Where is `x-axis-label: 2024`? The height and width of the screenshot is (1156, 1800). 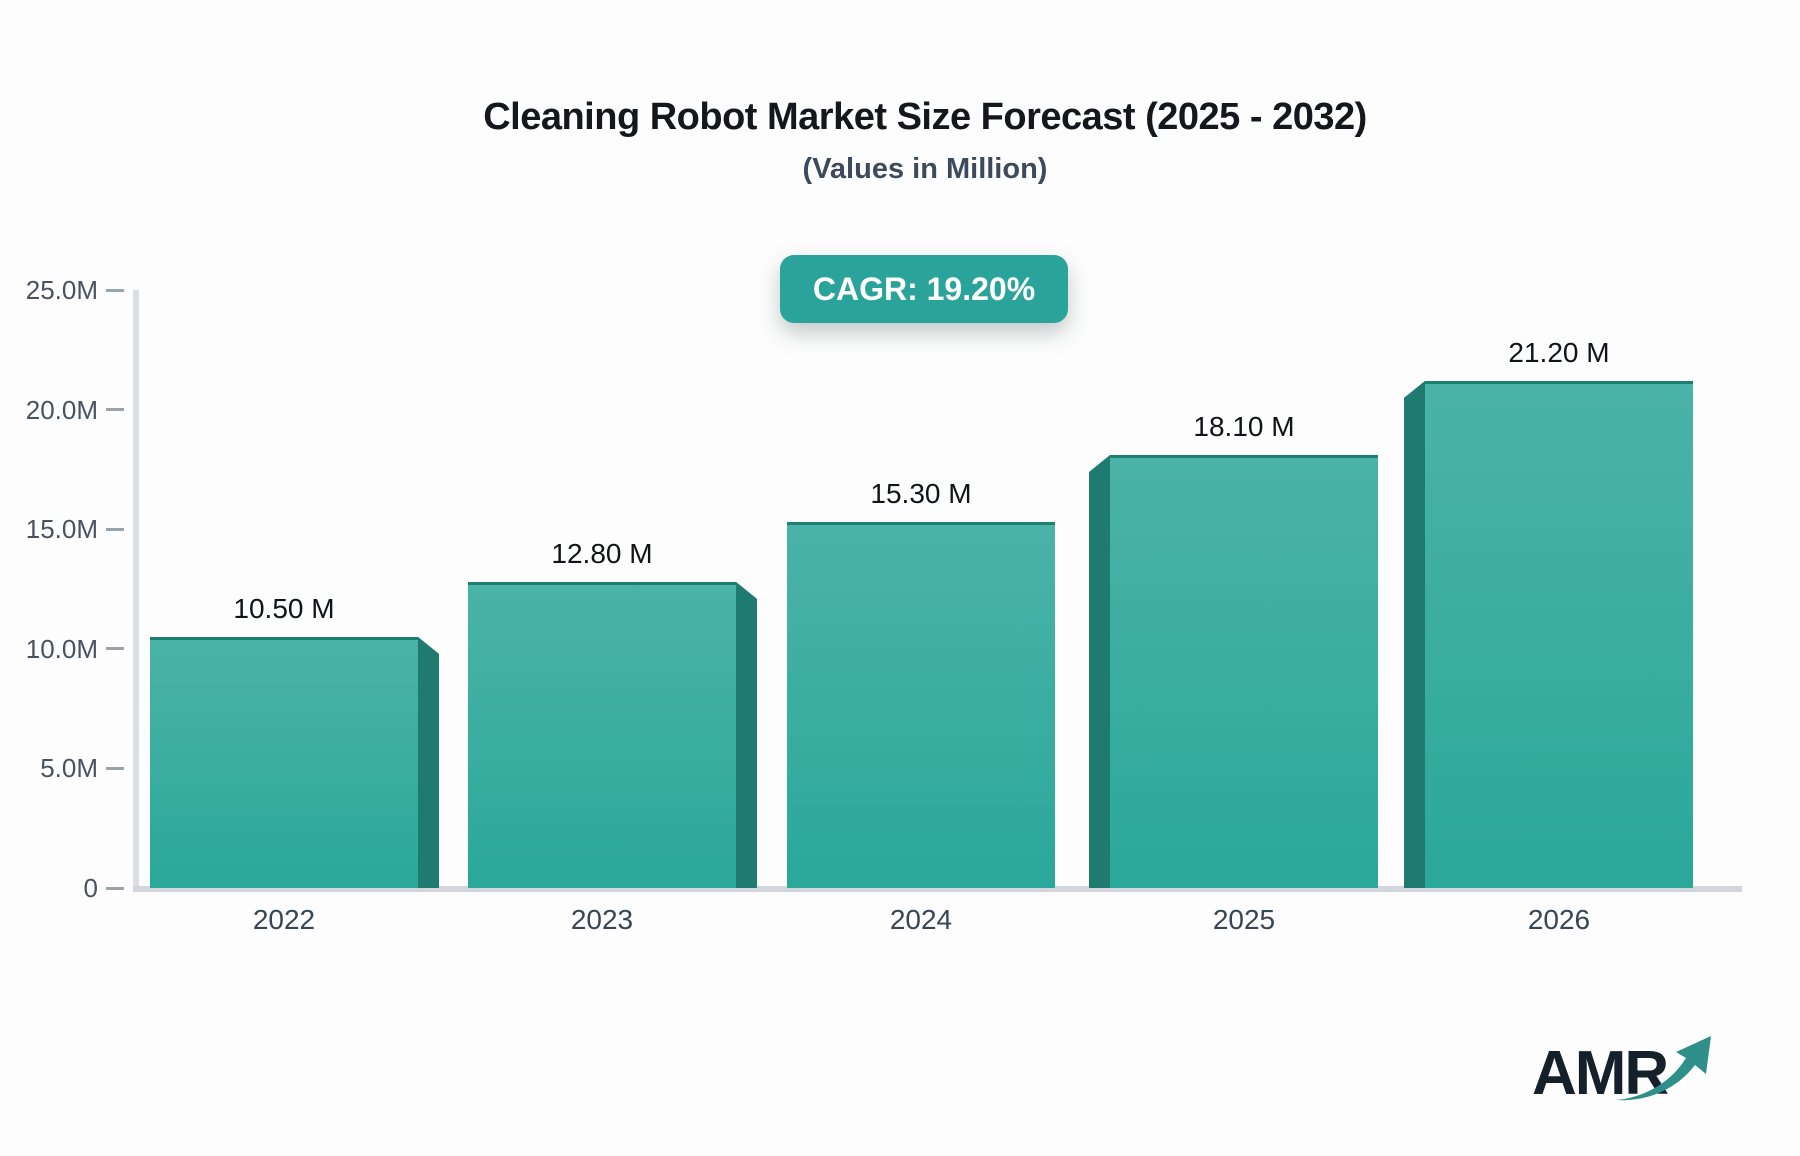 x-axis-label: 2024 is located at coordinates (921, 919).